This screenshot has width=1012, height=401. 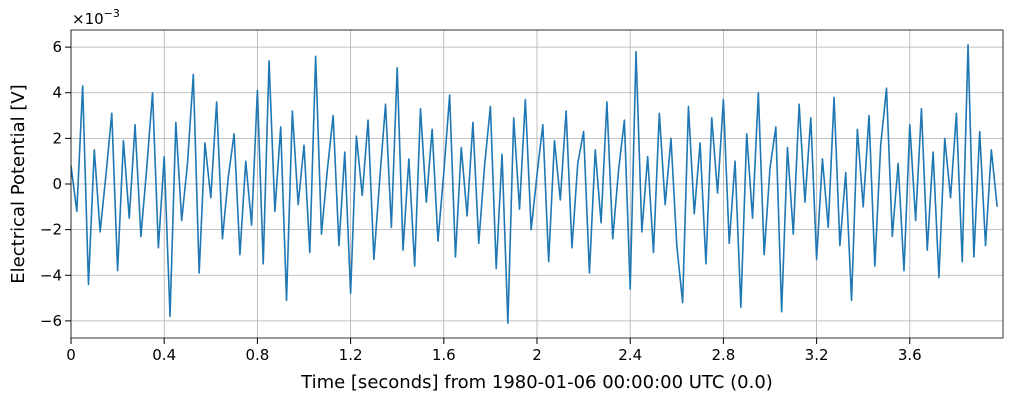 I want to click on y-tick-label: 4, so click(x=57, y=93).